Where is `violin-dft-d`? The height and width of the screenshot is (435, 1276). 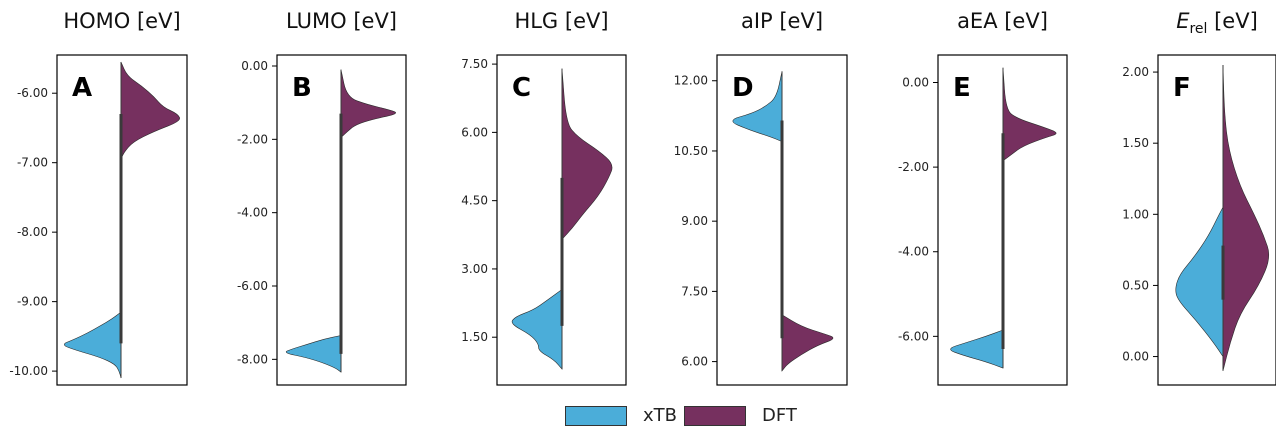 violin-dft-d is located at coordinates (807, 343).